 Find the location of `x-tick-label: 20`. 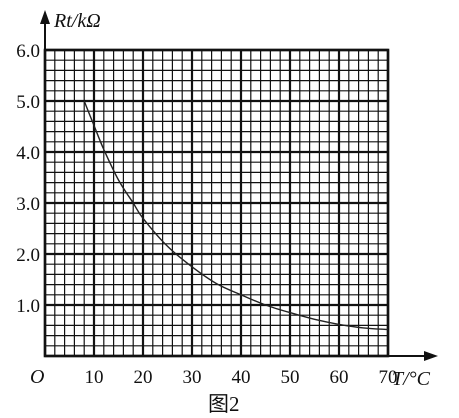

x-tick-label: 20 is located at coordinates (143, 377).